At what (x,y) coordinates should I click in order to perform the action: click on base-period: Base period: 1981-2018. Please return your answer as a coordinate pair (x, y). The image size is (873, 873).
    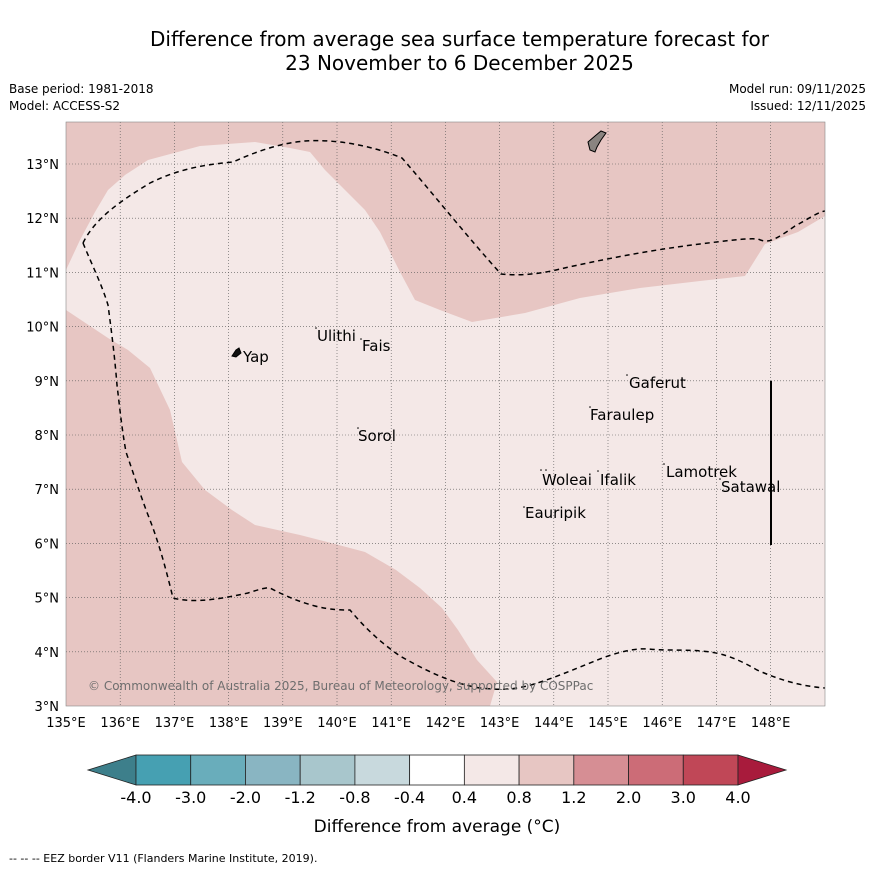
    Looking at the image, I should click on (81, 89).